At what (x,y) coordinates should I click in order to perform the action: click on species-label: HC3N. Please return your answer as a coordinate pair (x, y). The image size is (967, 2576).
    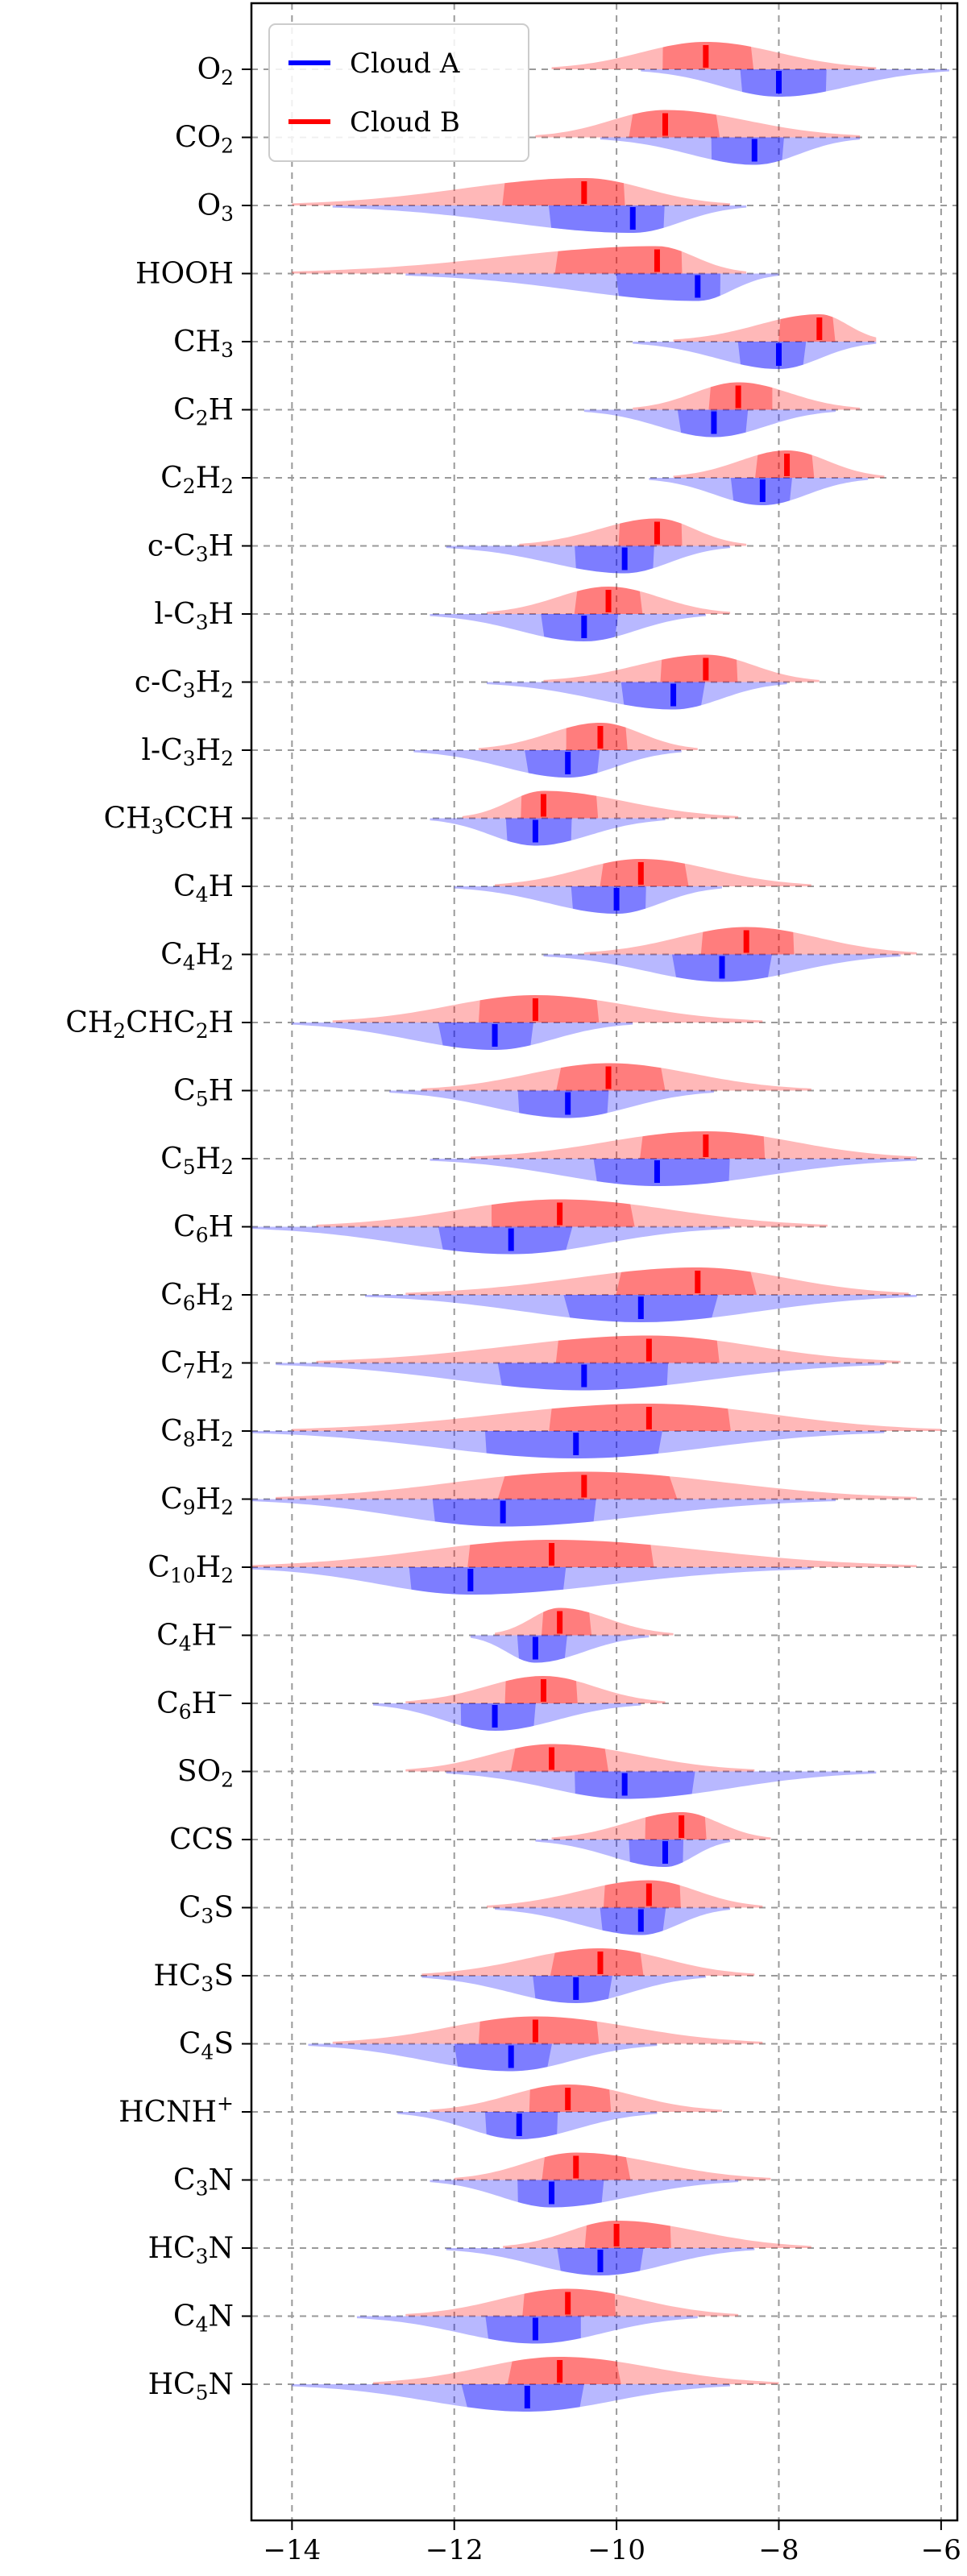
    Looking at the image, I should click on (191, 2250).